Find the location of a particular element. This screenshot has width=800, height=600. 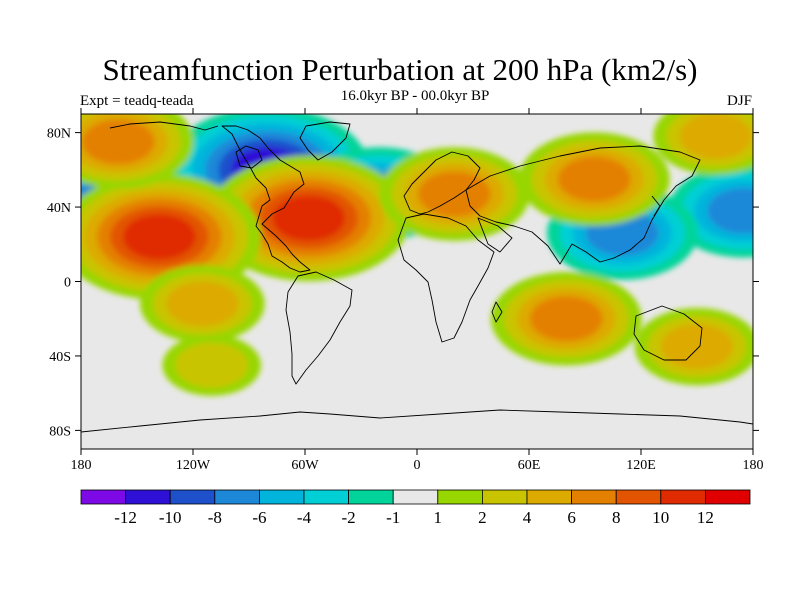

coastline-asia is located at coordinates (583, 205).